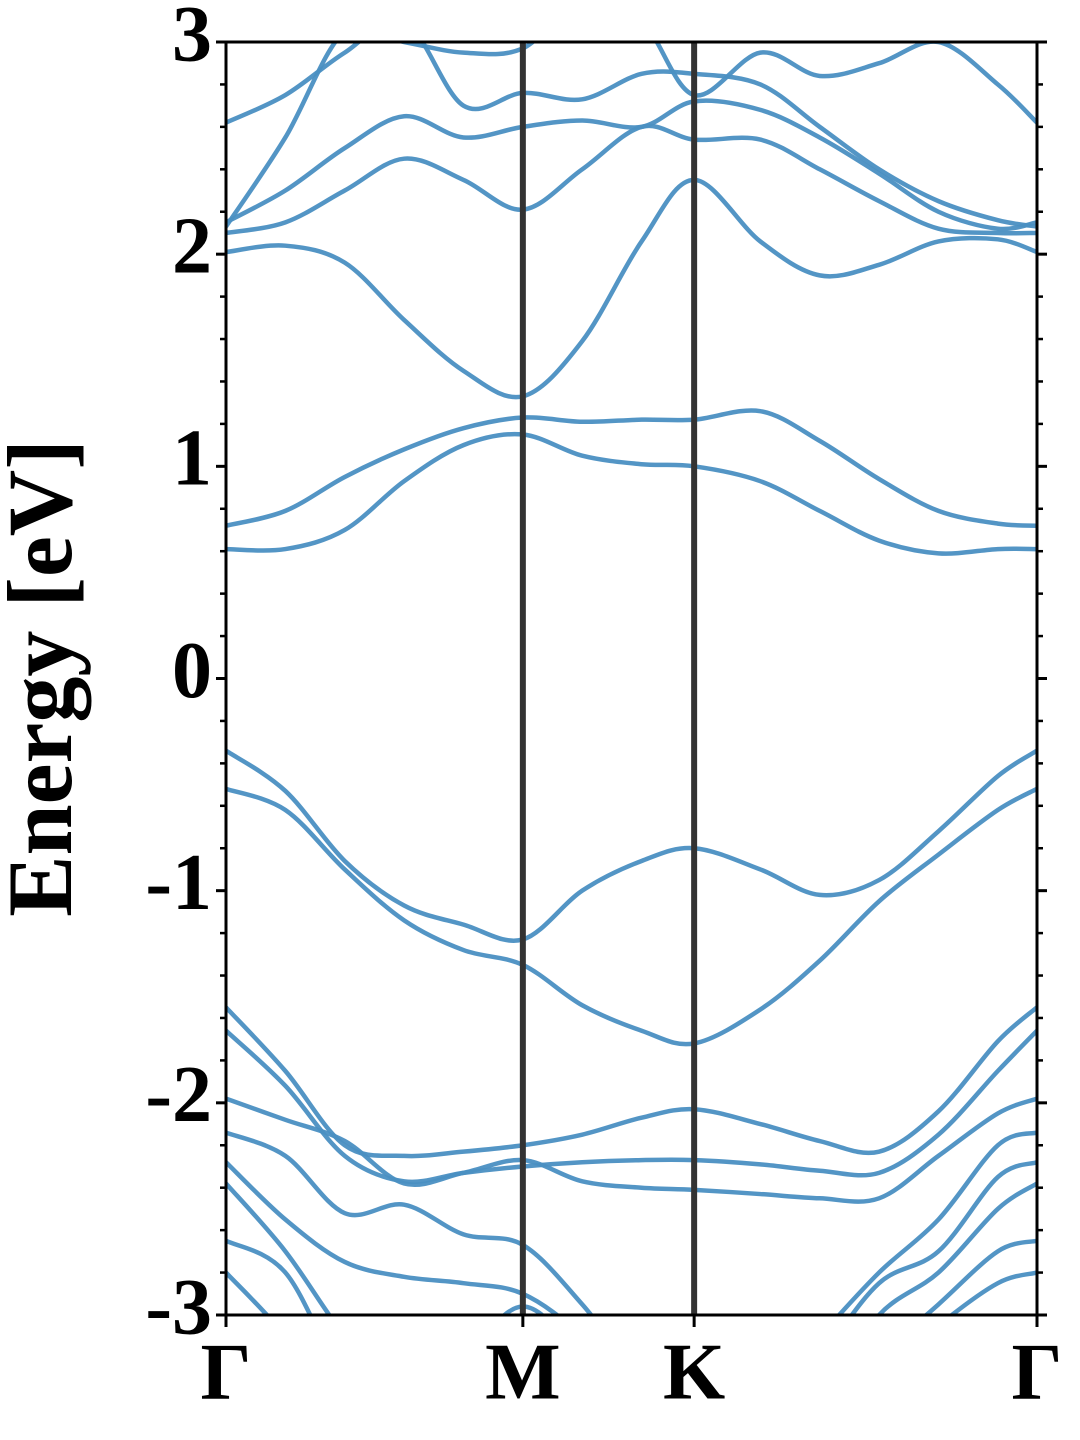  I want to click on y-tick-label: -2, so click(178, 1095).